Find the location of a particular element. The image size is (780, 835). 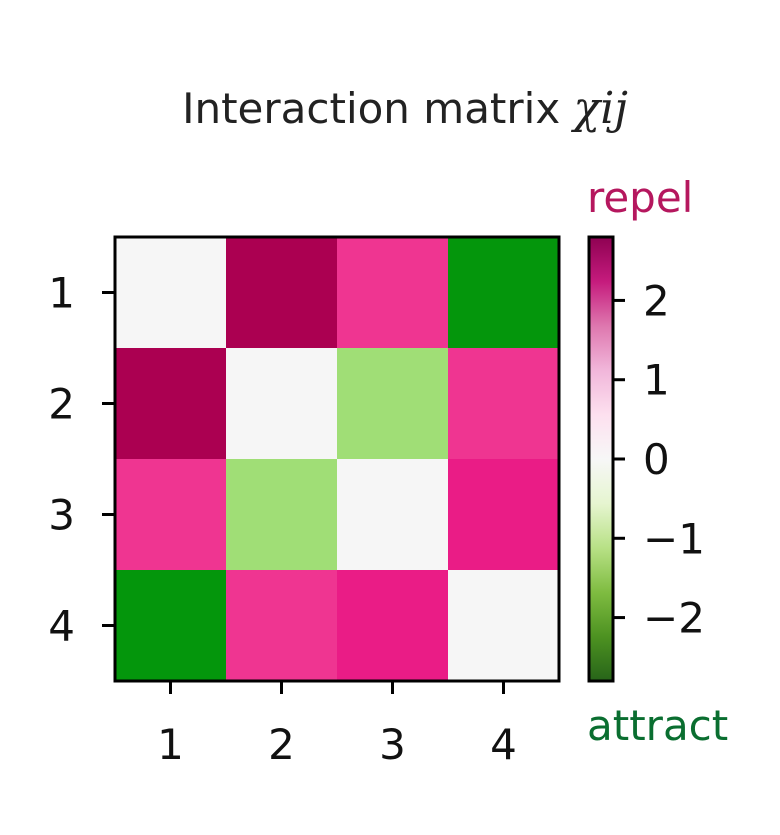

y-tick-label-2: 2 is located at coordinates (61, 404).